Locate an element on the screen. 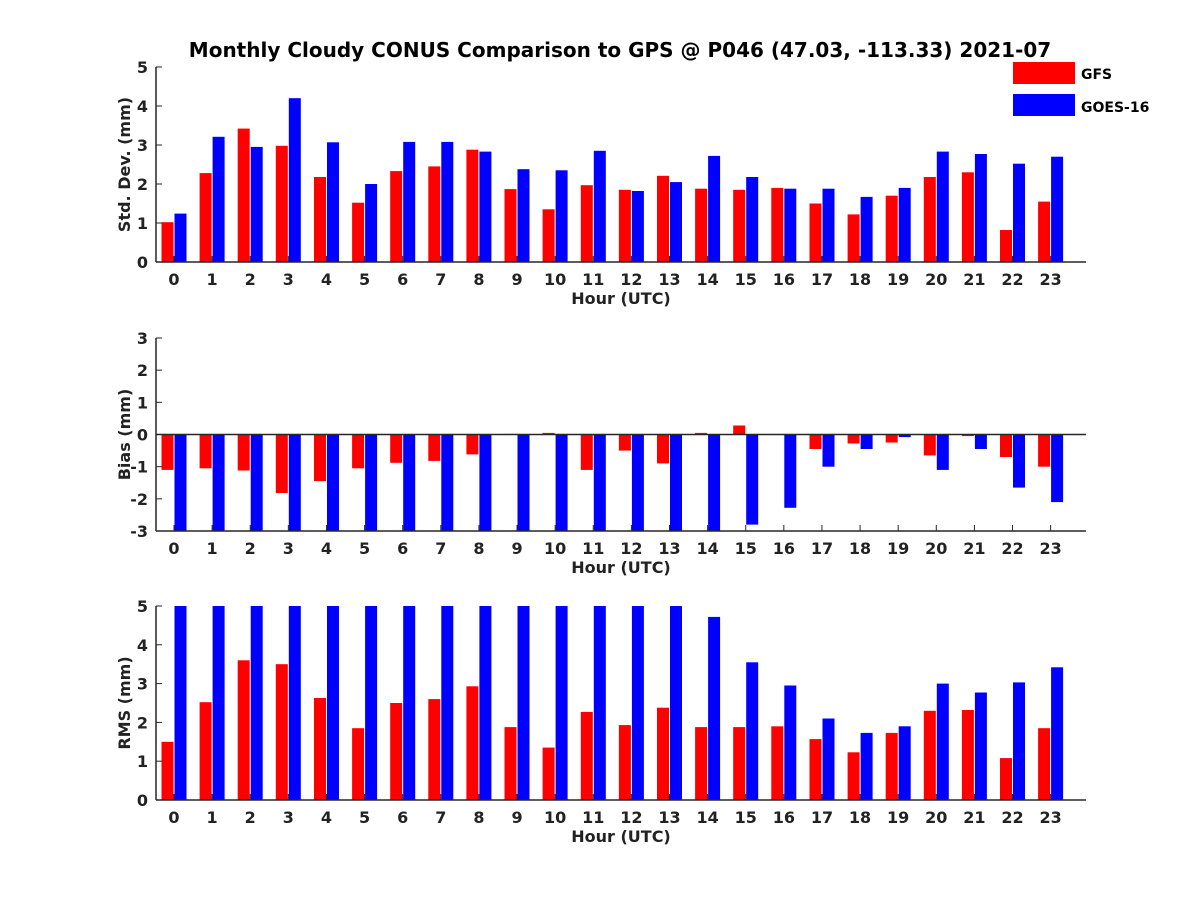 Image resolution: width=1200 pixels, height=900 pixels. legend-label-goes16: GOES-16 is located at coordinates (1115, 108).